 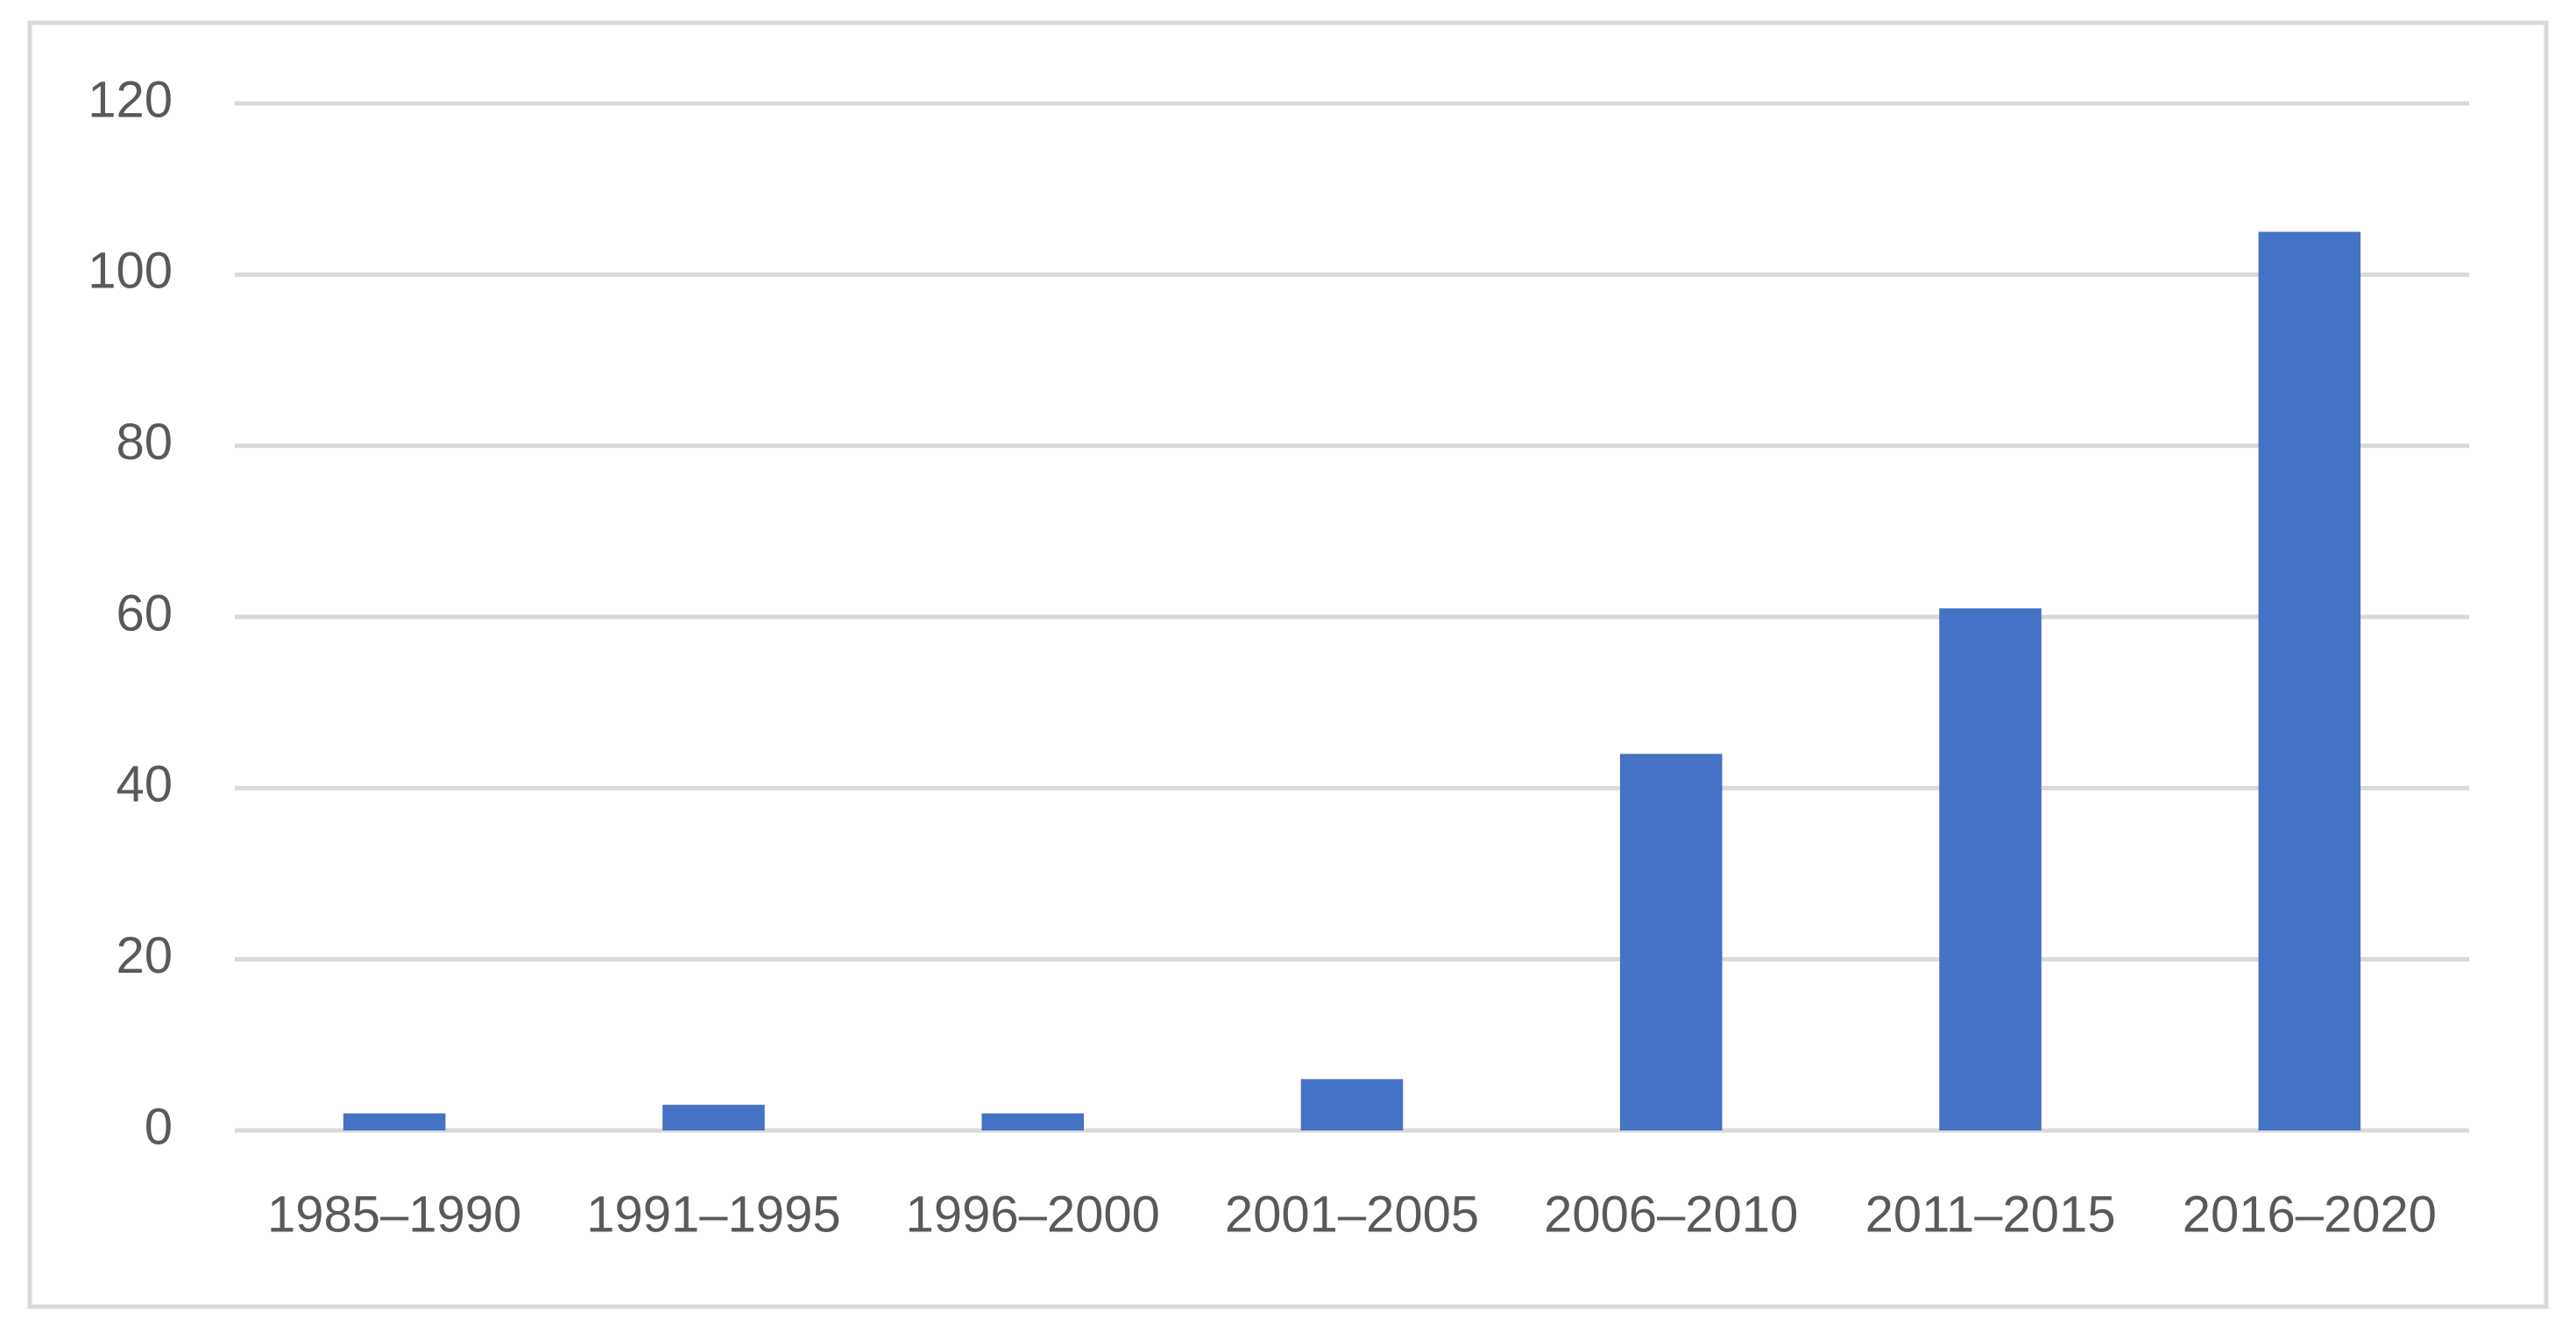 What do you see at coordinates (144, 613) in the screenshot?
I see `y-tick-label: 60` at bounding box center [144, 613].